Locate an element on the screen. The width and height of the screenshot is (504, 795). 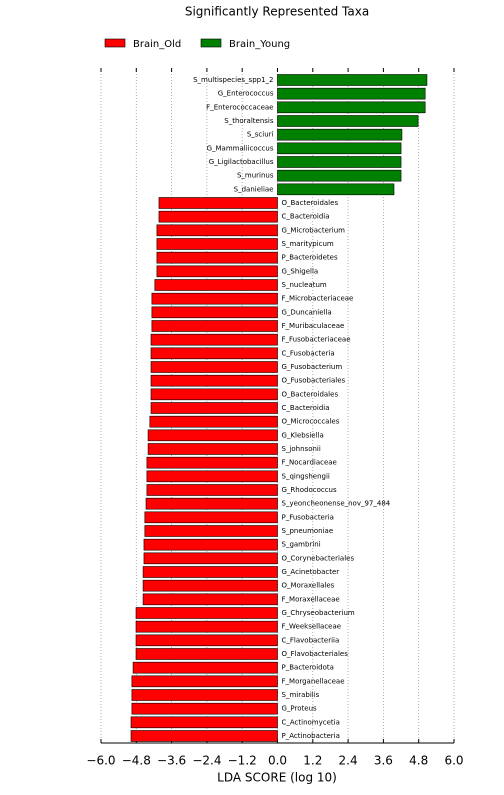
category-label: S_sciuri is located at coordinates (260, 135).